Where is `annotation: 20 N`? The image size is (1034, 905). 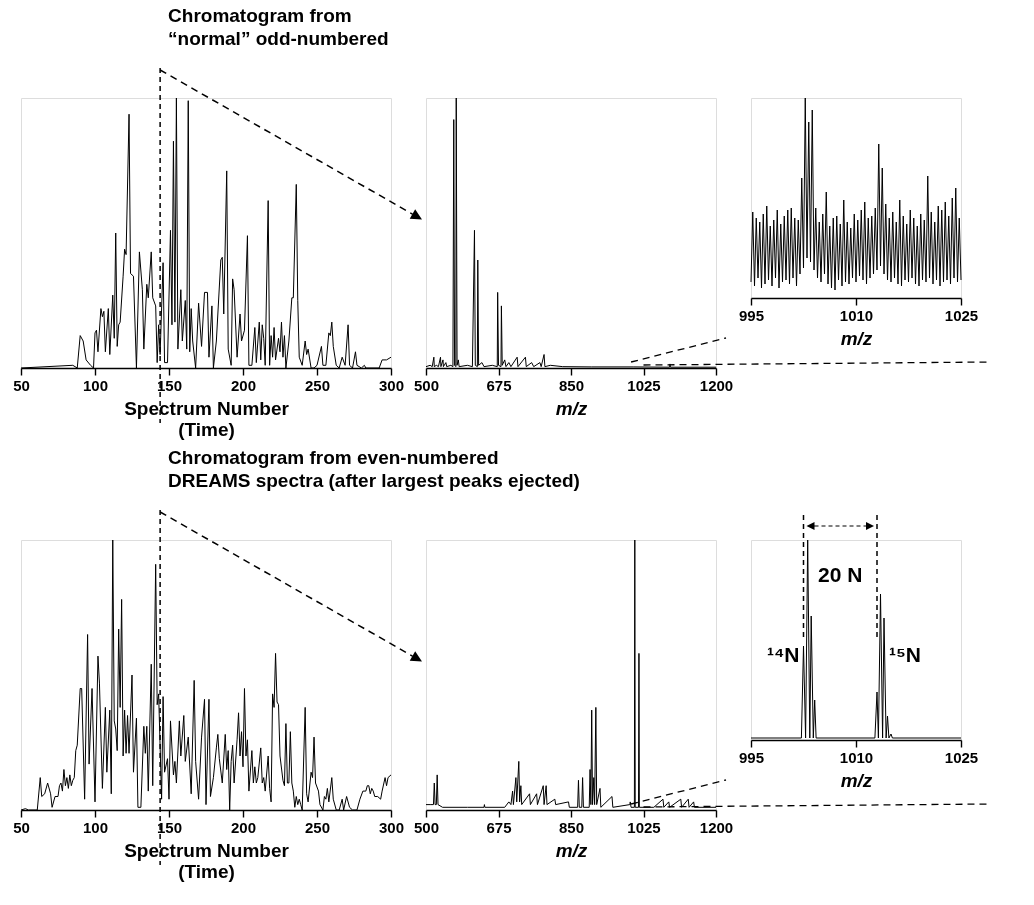
annotation: 20 N is located at coordinates (840, 574).